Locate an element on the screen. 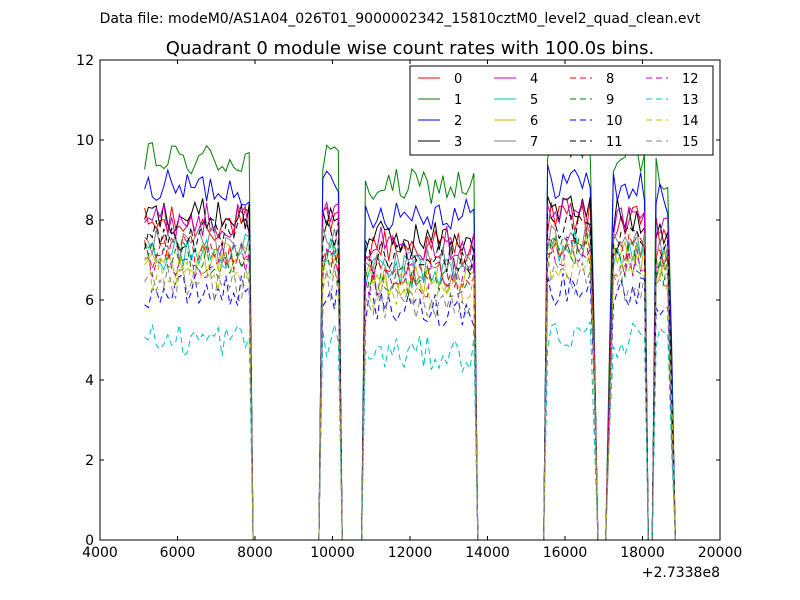  y-tick-label: 2 is located at coordinates (89, 461).